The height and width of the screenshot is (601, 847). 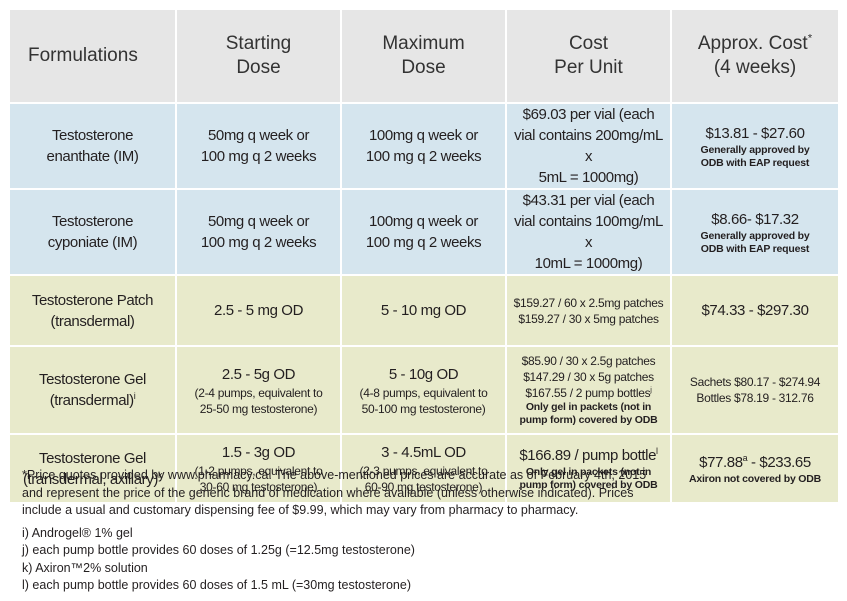 What do you see at coordinates (721, 462) in the screenshot?
I see `cell-line-text: $77.88` at bounding box center [721, 462].